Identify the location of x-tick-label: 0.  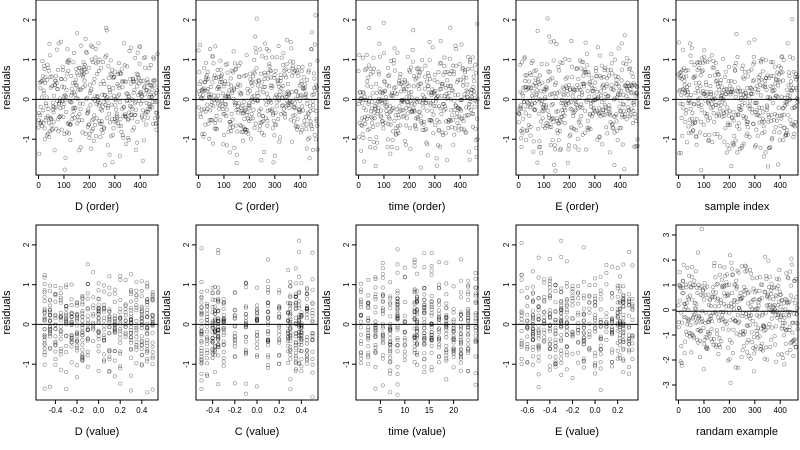
(678, 185).